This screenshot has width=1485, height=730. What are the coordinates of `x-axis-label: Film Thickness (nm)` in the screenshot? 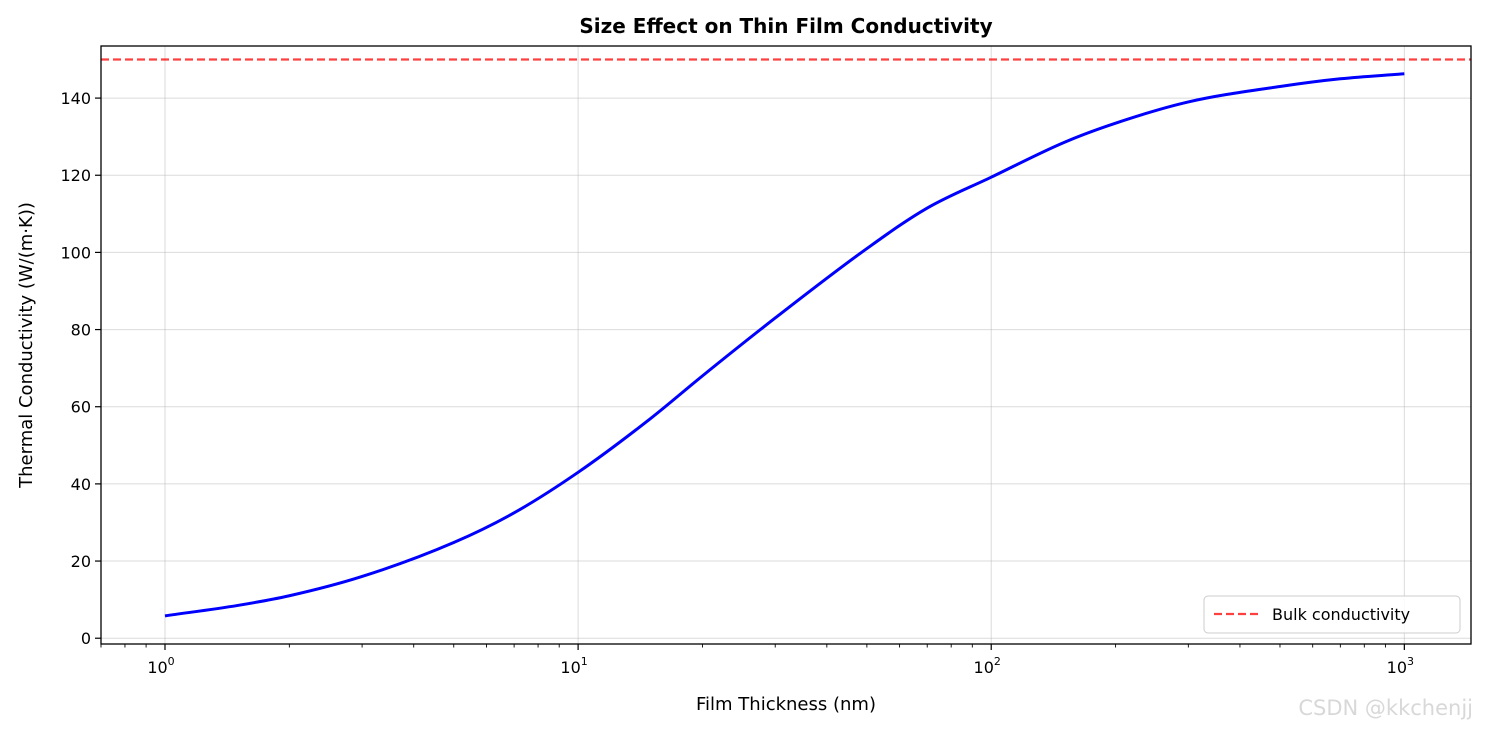 It's located at (786, 704).